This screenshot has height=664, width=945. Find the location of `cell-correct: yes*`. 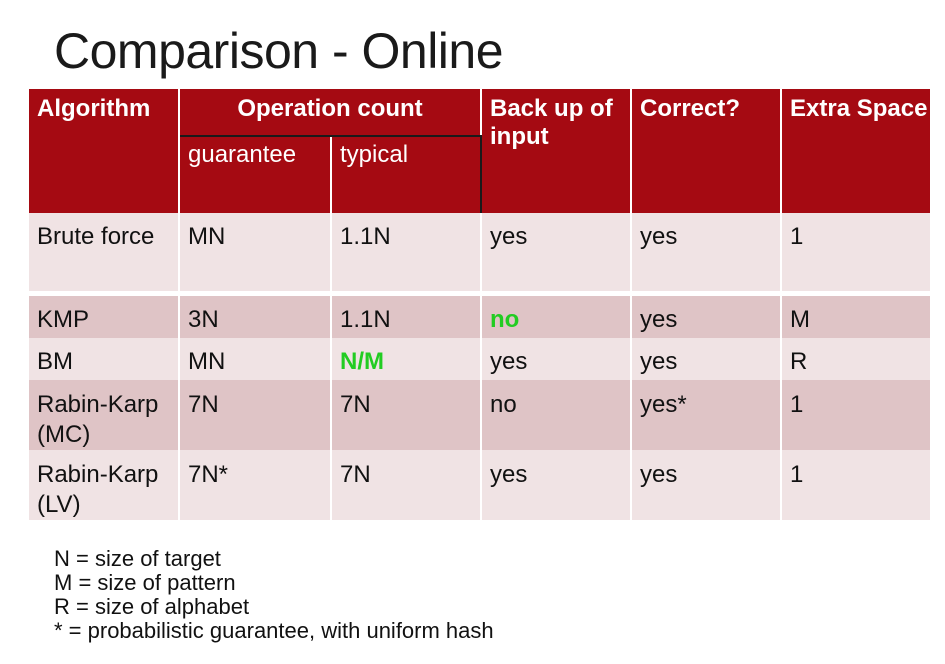

cell-correct: yes* is located at coordinates (706, 415).